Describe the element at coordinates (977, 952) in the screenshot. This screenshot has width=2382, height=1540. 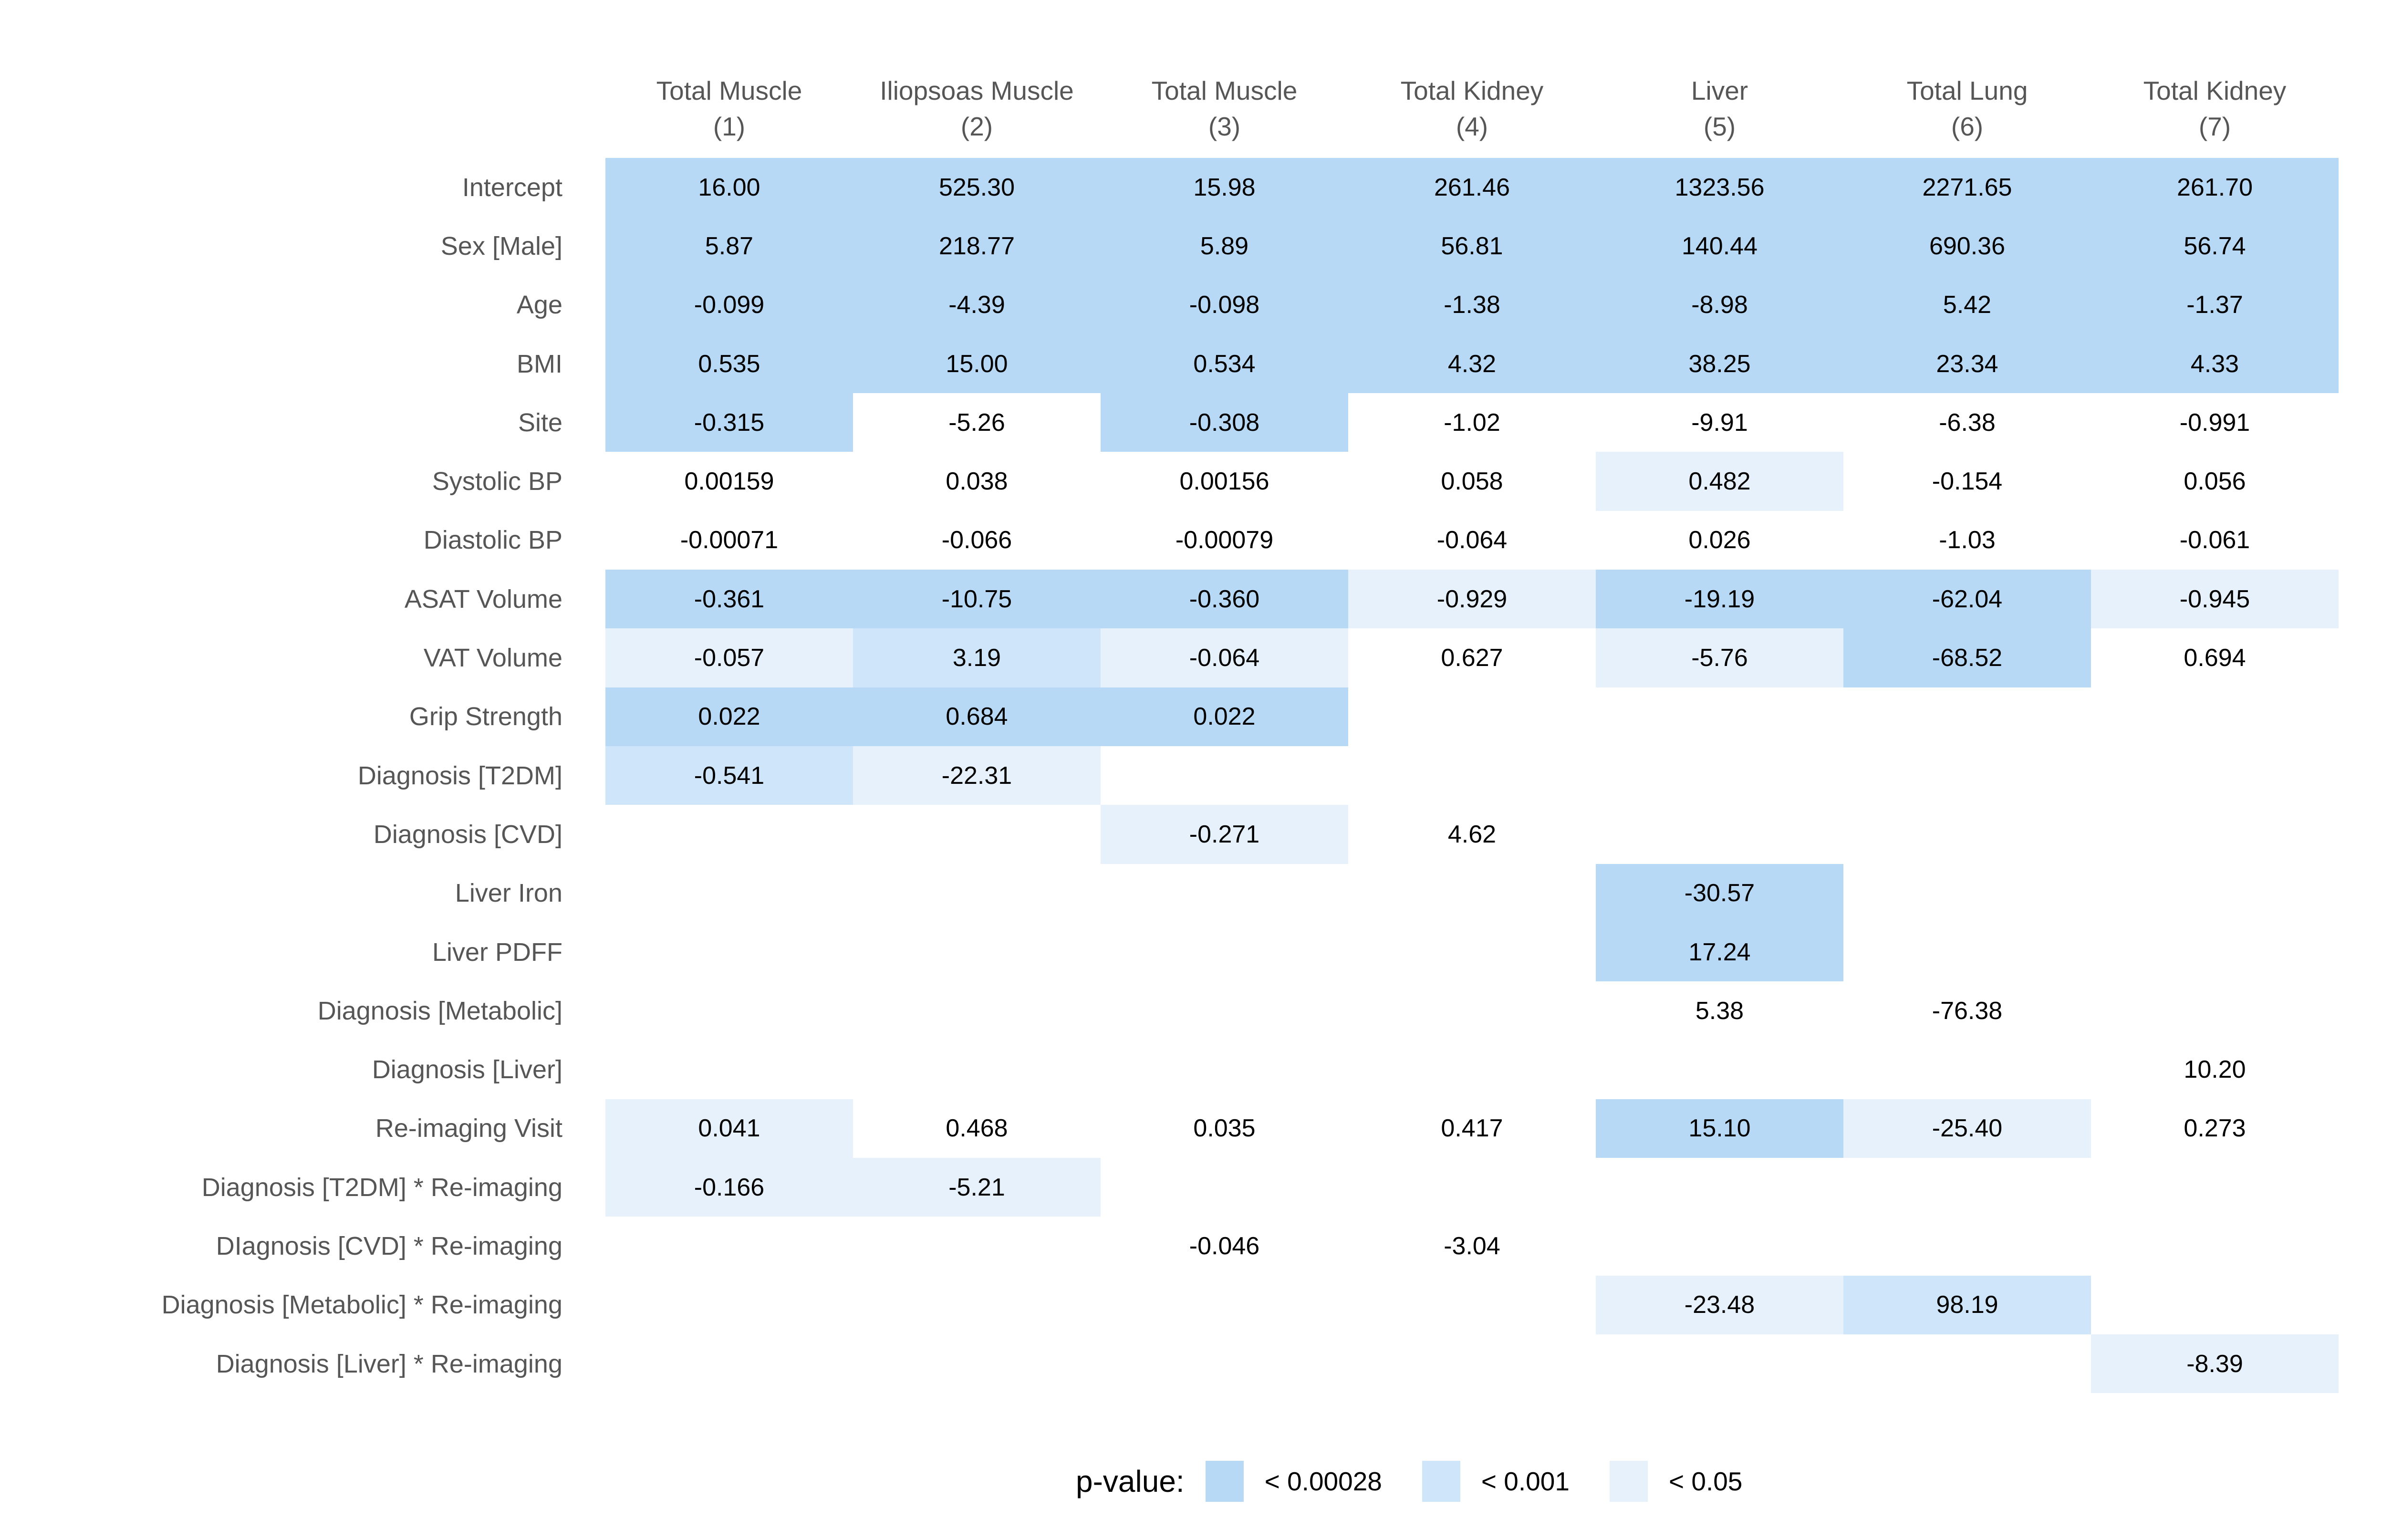
I see `heatmap-cell-r14-c2` at that location.